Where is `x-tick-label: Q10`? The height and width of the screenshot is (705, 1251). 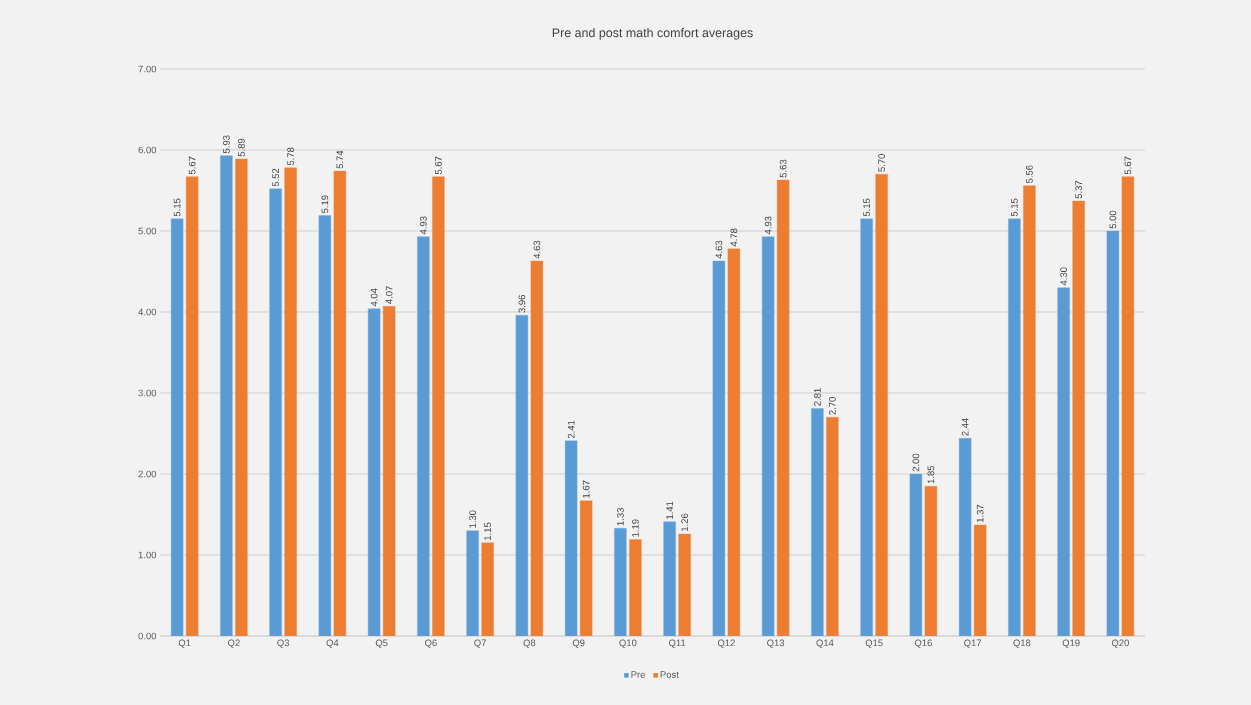
x-tick-label: Q10 is located at coordinates (628, 643).